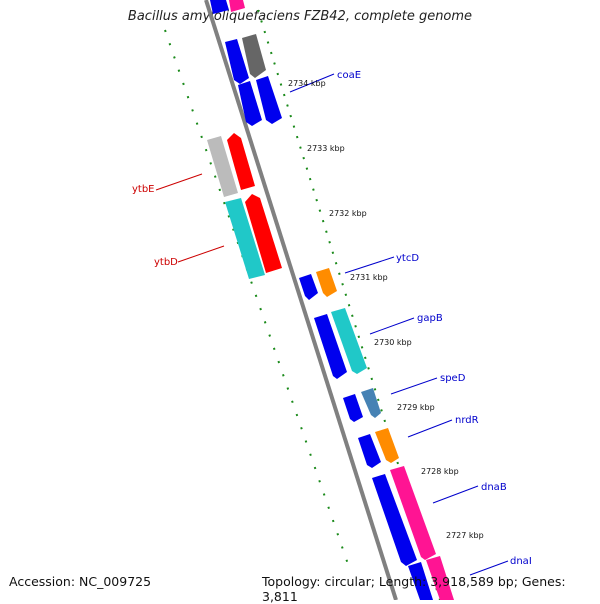 This screenshot has width=600, height=604. I want to click on gene-gapB-a, so click(330, 346).